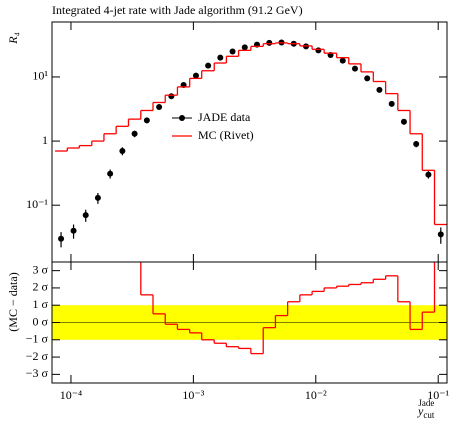 The image size is (461, 421). Describe the element at coordinates (13, 301) in the screenshot. I see `ratio-y-label: (MC − data)` at that location.